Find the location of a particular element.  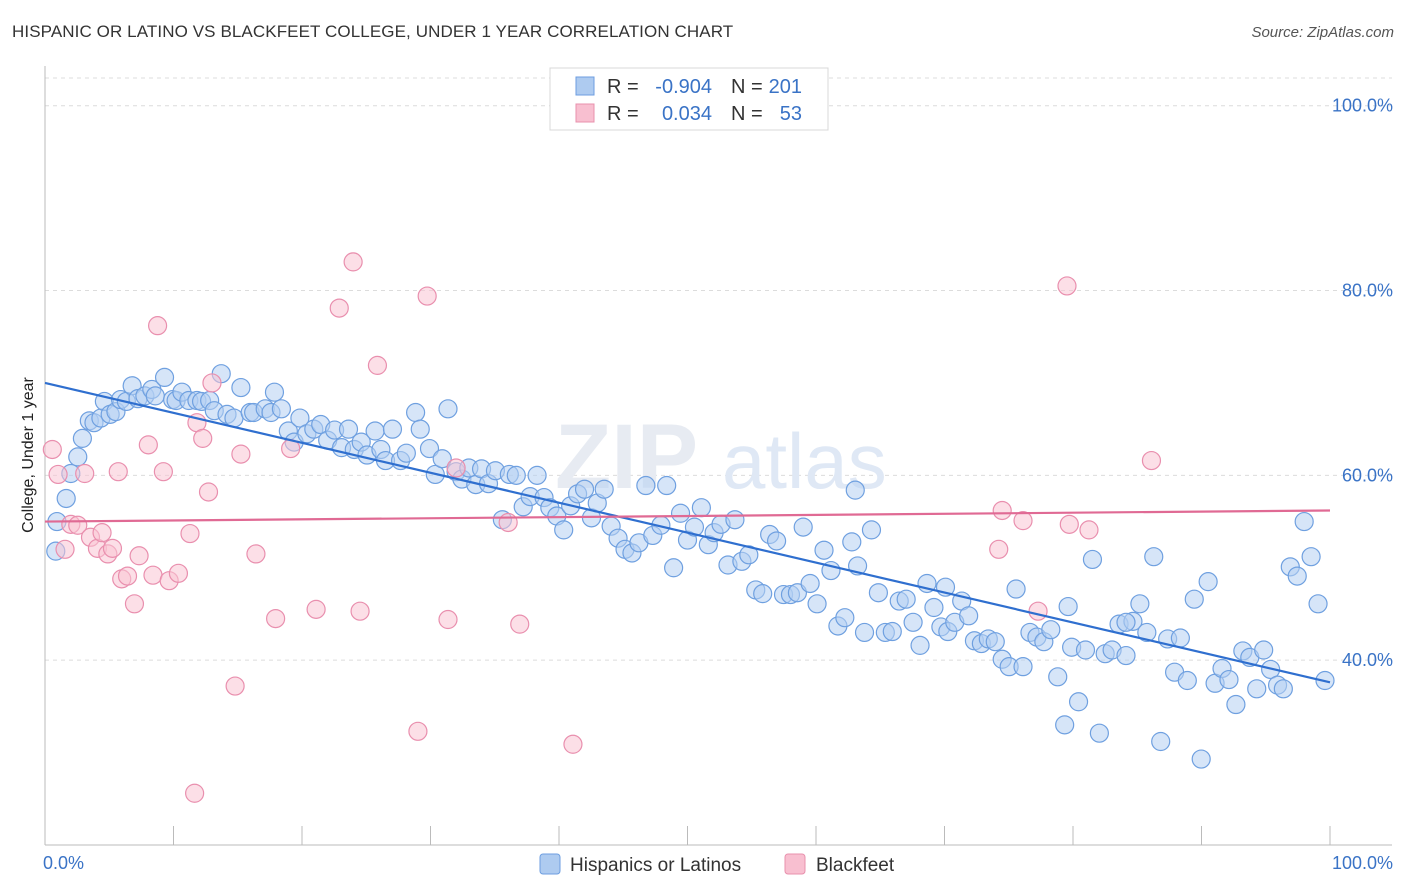

y-tick-label: 80.0% is located at coordinates (1367, 291).